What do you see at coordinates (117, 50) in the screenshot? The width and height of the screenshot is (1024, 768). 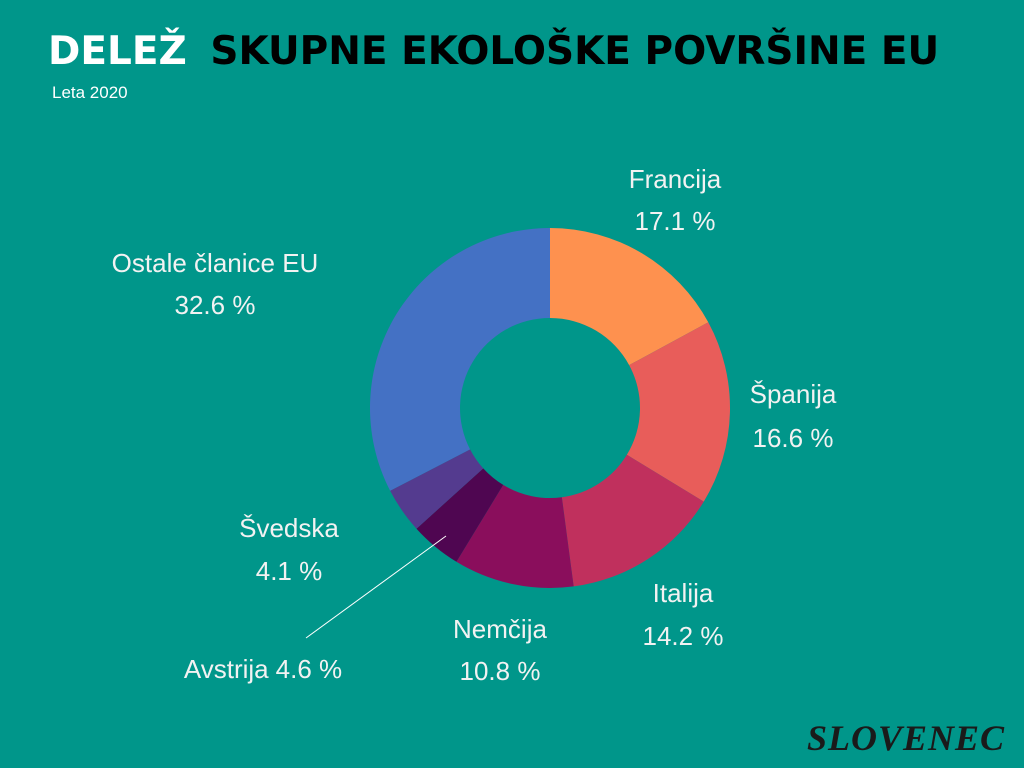 I see `chart-title-highlight: DELEŽ` at bounding box center [117, 50].